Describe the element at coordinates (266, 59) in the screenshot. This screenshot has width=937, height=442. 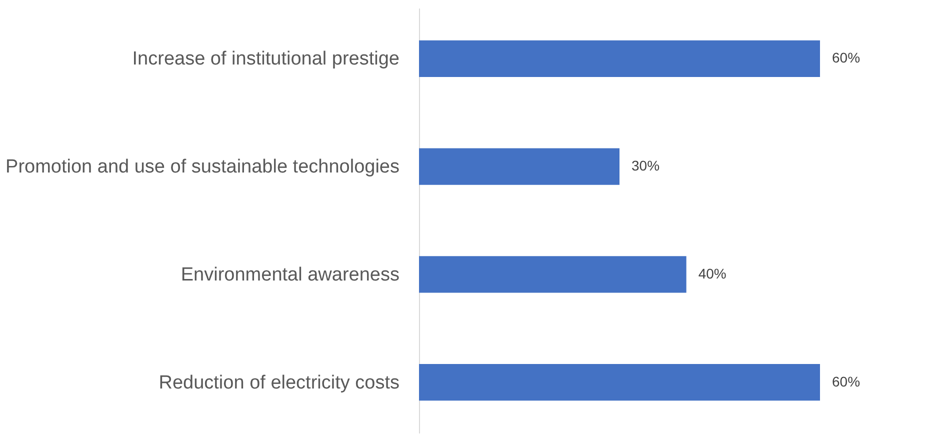
I see `y-tick-label: Increase of institutional prestige` at that location.